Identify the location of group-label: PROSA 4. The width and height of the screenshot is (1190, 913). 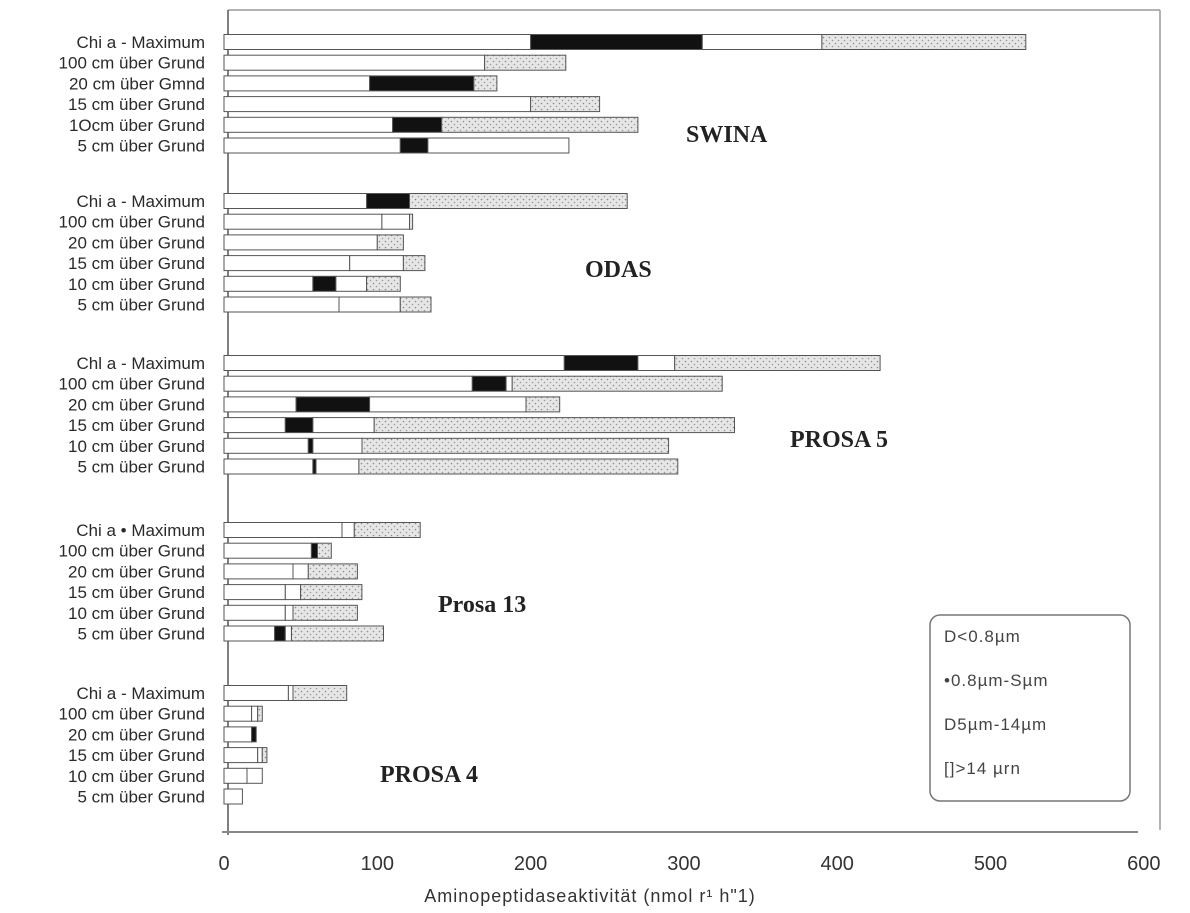
(429, 775).